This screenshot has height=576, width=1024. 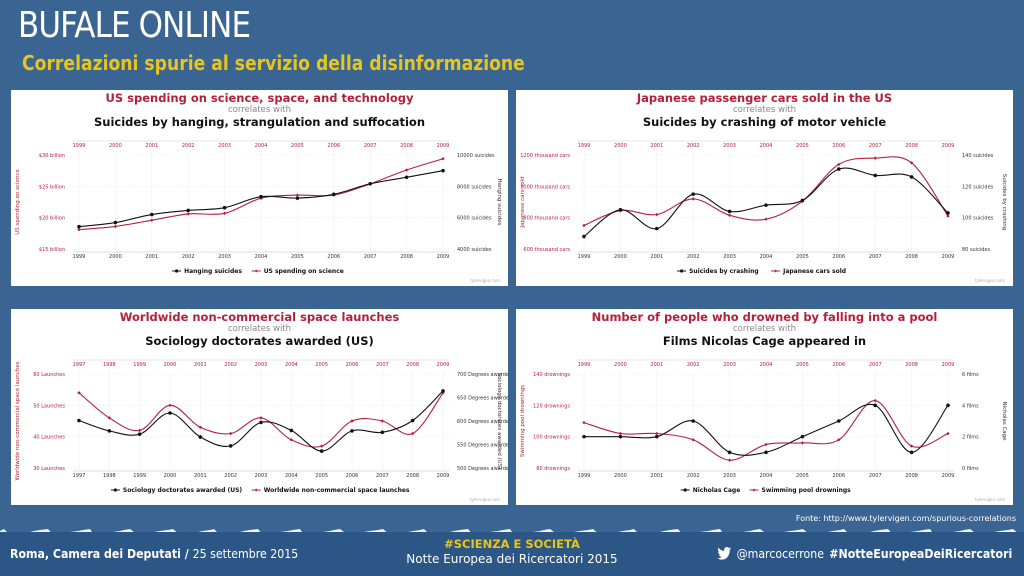 What do you see at coordinates (1004, 202) in the screenshot?
I see `chart-2-right-axis-label: Suicides by crashing` at bounding box center [1004, 202].